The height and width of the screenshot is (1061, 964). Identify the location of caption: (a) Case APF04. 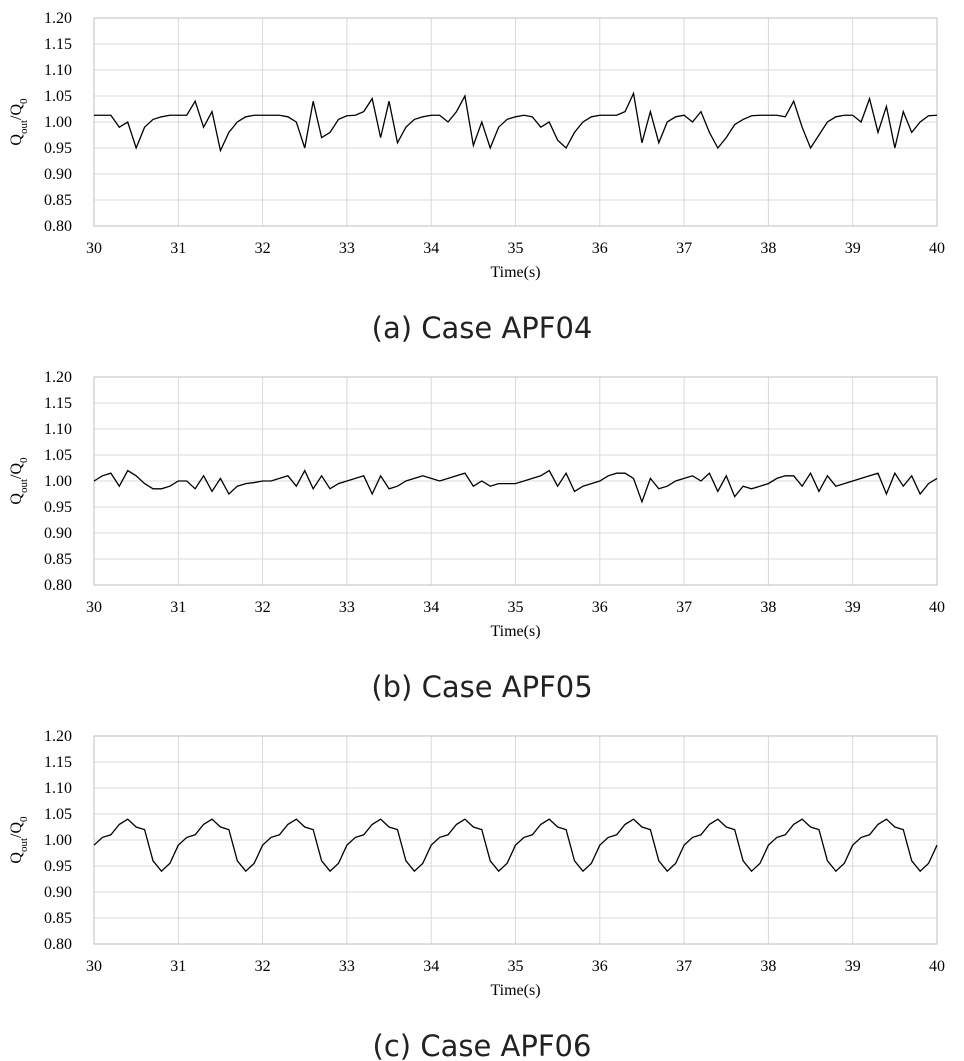
(482, 328).